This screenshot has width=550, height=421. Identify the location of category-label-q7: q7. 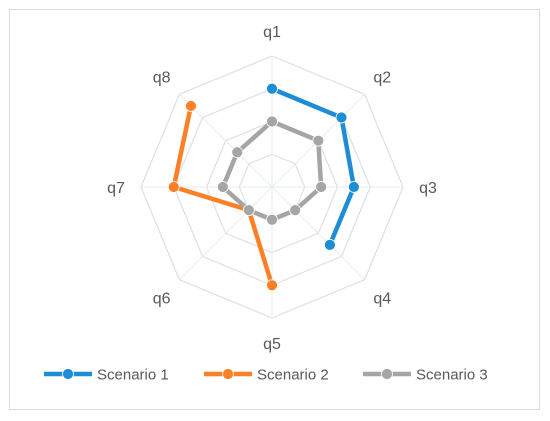
(116, 188).